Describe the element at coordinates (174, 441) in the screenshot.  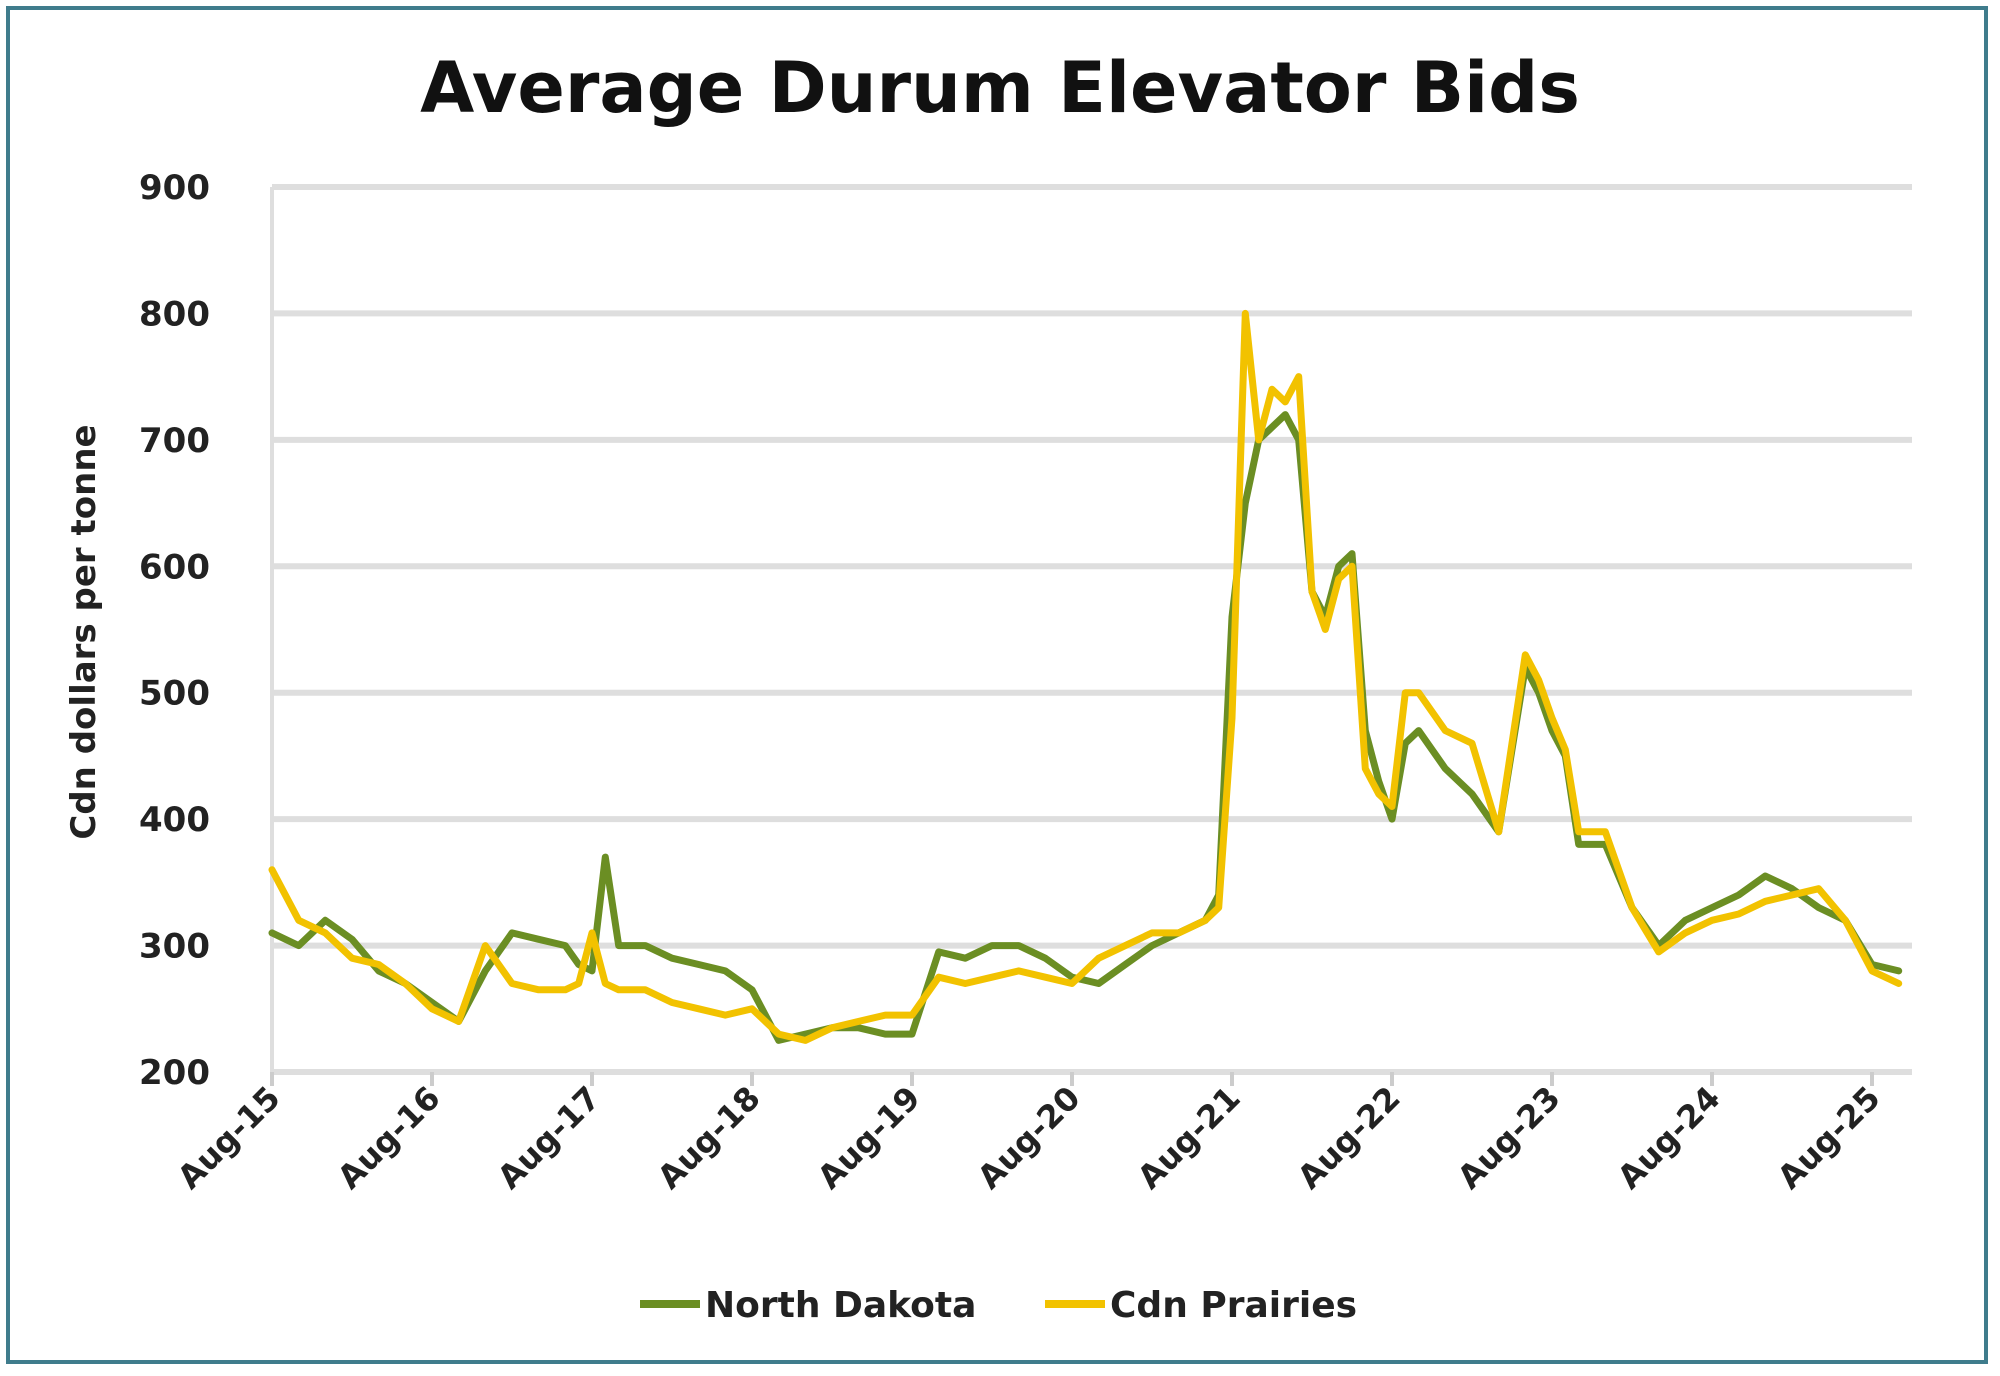
I see `y-tick-label: 700` at that location.